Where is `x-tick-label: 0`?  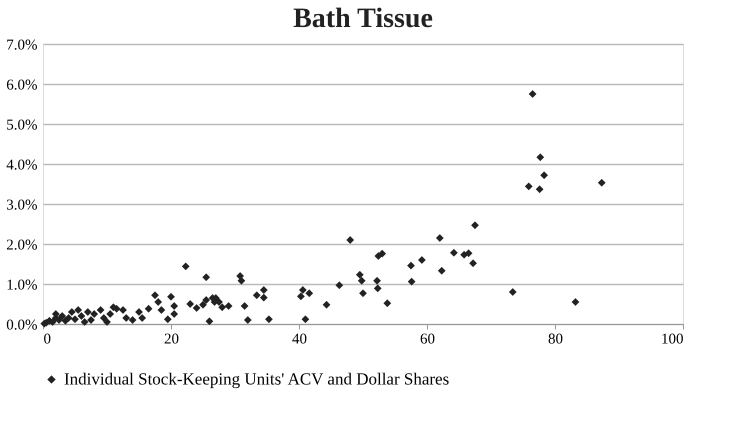 x-tick-label: 0 is located at coordinates (47, 340).